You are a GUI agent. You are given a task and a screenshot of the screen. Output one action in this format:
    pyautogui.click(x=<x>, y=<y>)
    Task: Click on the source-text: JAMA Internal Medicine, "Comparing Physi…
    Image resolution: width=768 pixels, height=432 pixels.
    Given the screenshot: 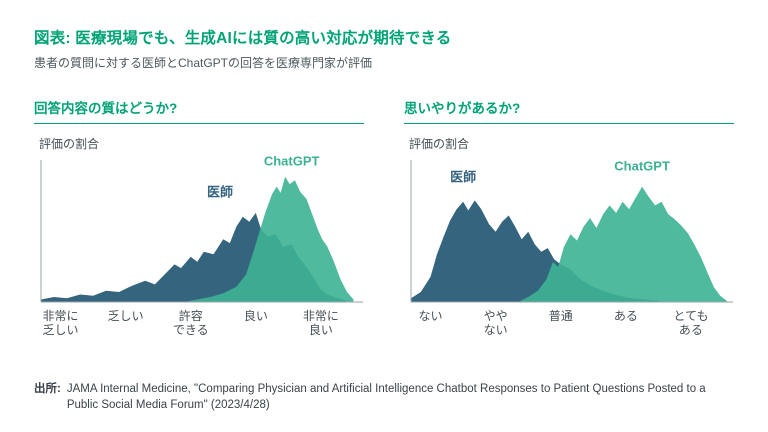 What is the action you would take?
    pyautogui.click(x=386, y=397)
    